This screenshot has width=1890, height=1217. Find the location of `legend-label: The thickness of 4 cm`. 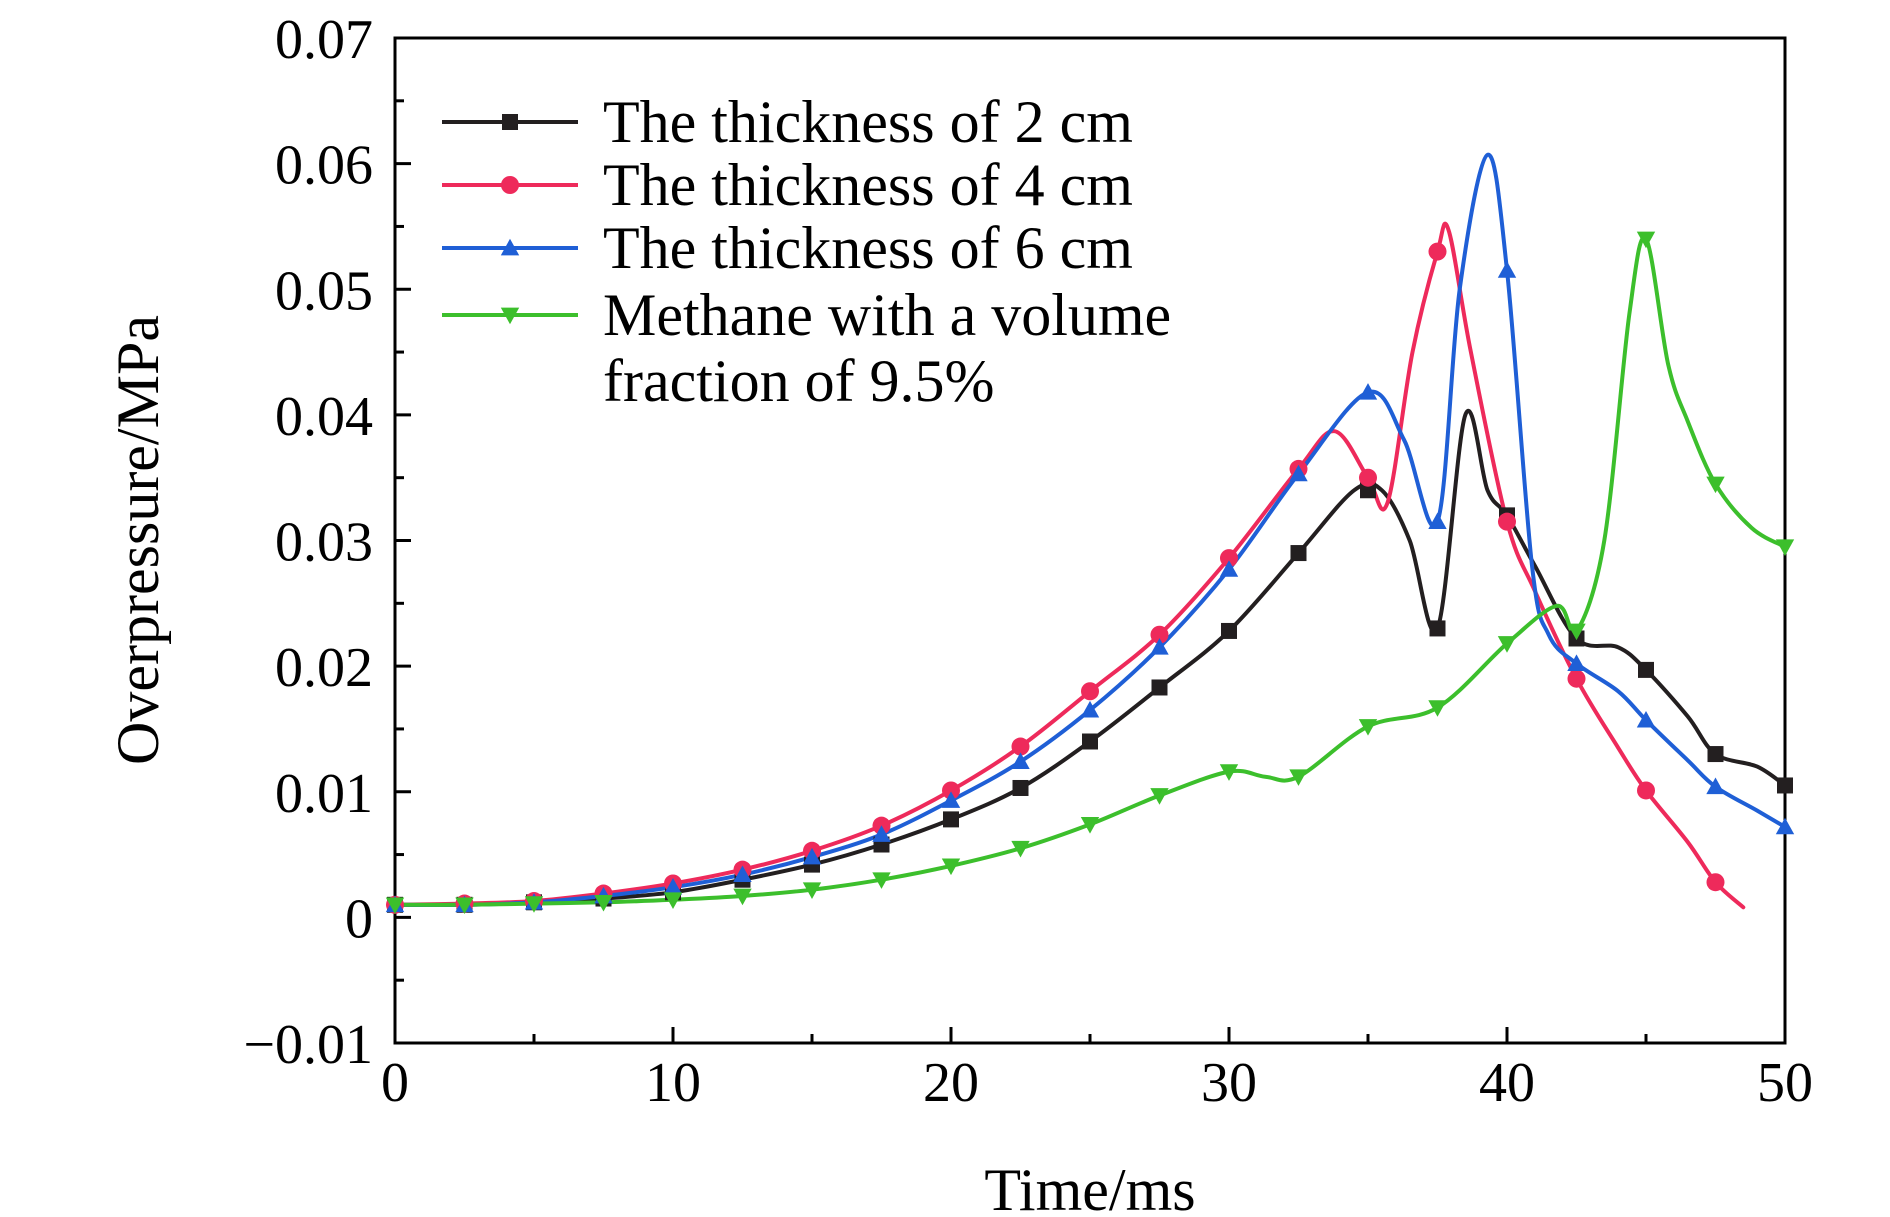

legend-label: The thickness of 4 cm is located at coordinates (868, 185).